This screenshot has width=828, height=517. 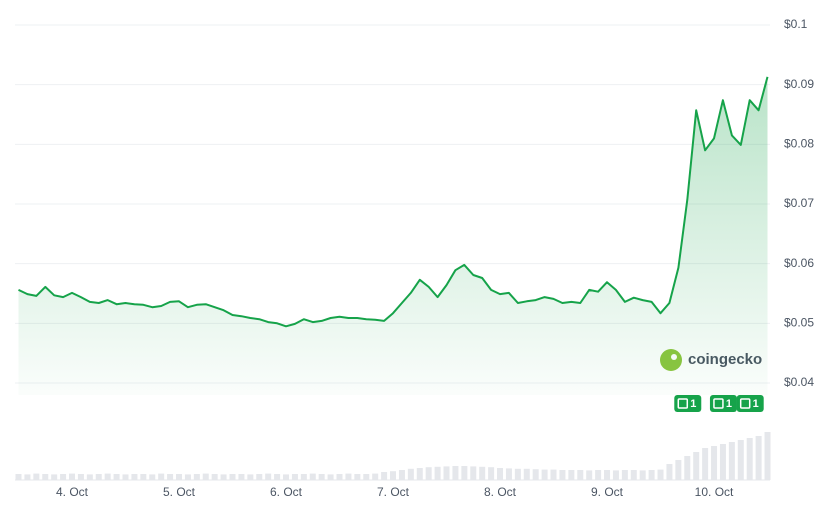 I want to click on y-tick-label: $0.06, so click(x=799, y=263).